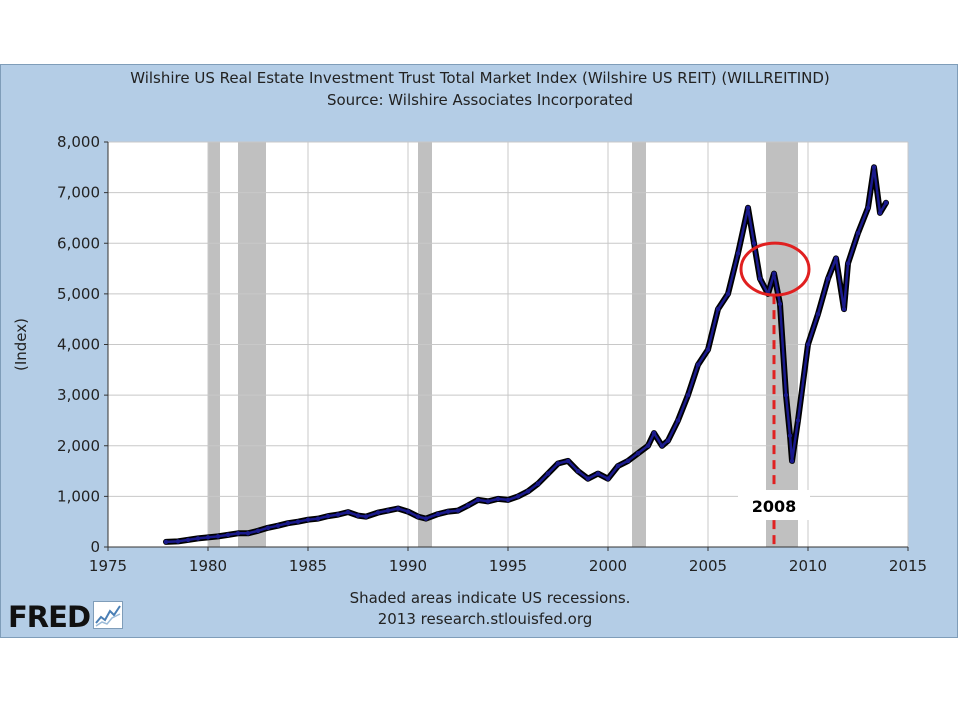  I want to click on x-tick-label: 2005, so click(708, 566).